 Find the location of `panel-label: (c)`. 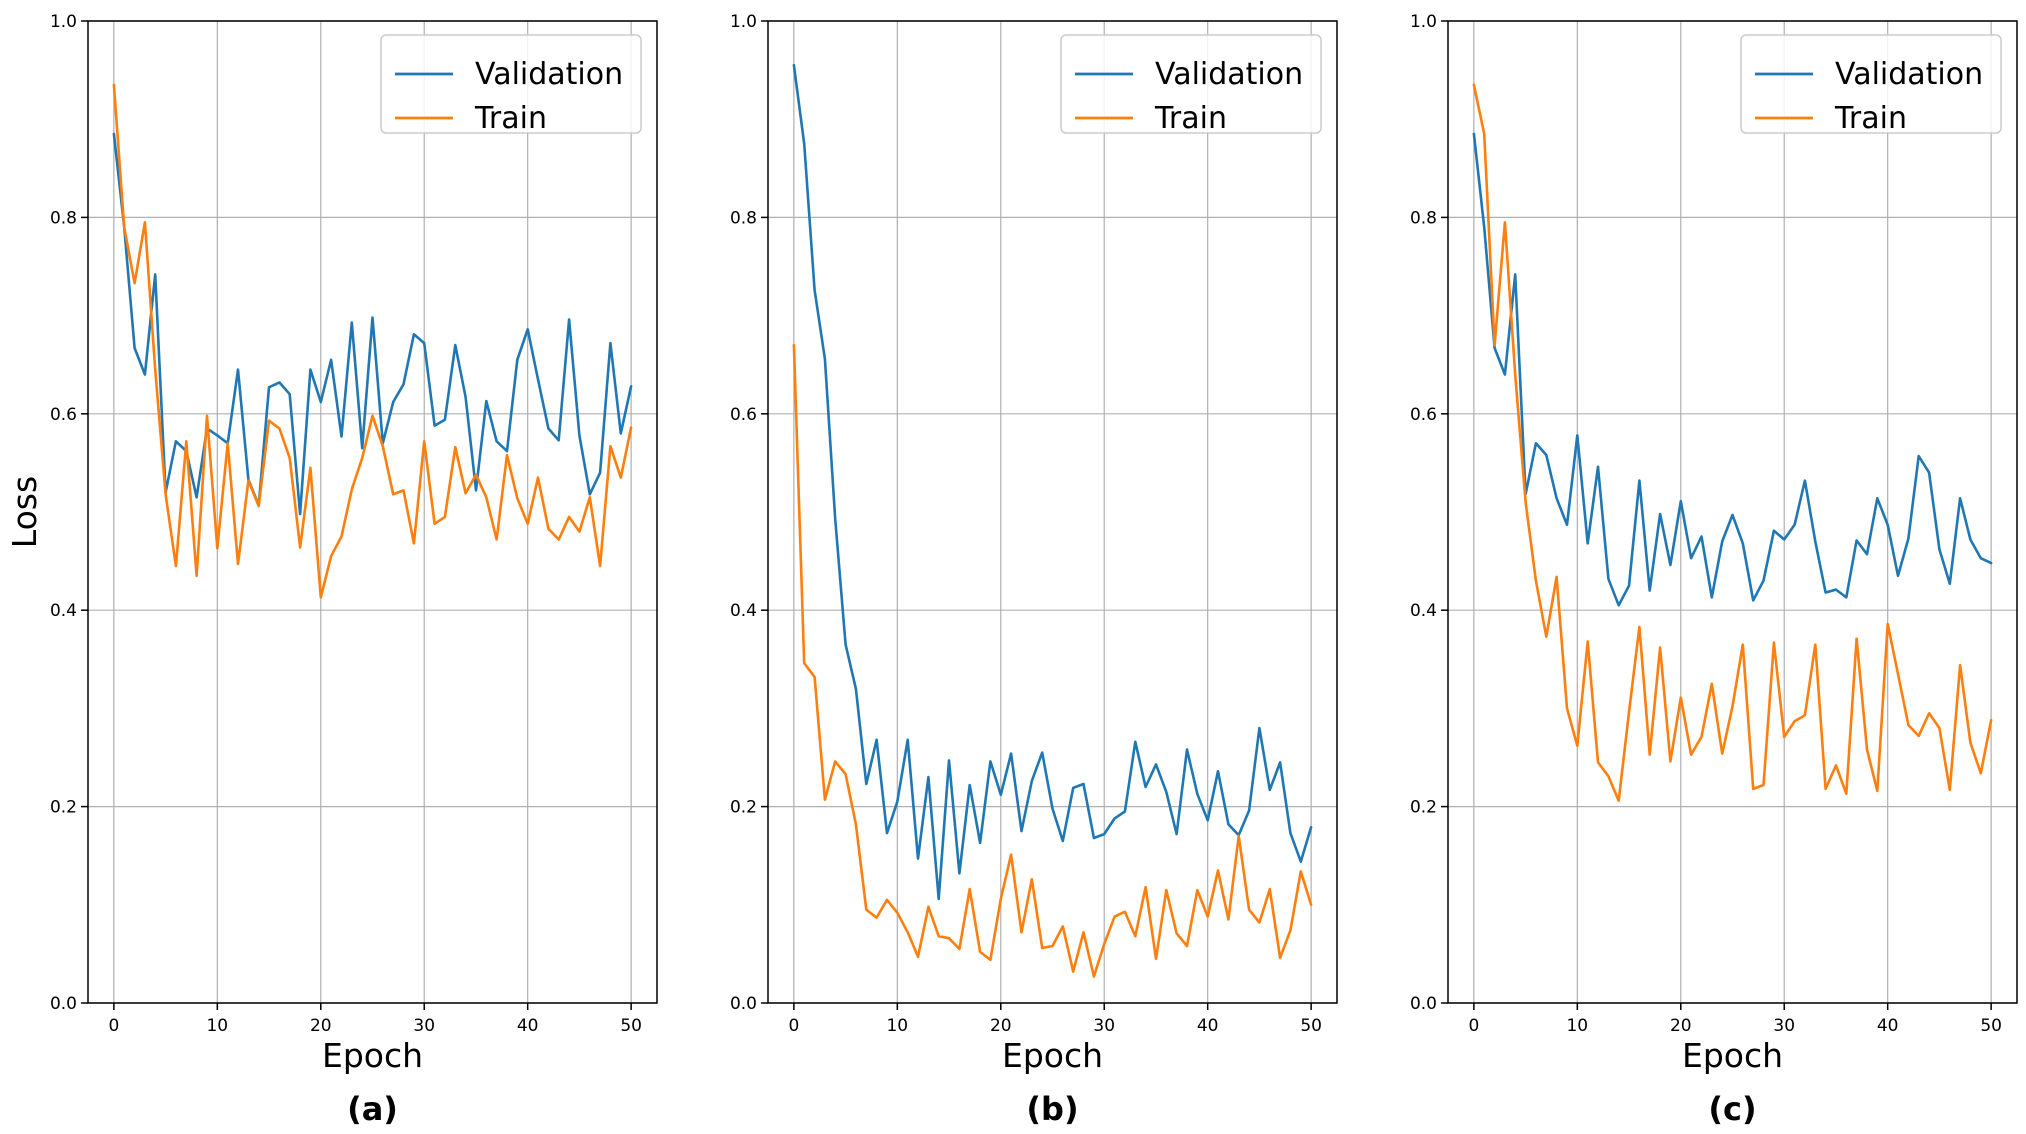

panel-label: (c) is located at coordinates (1732, 1109).